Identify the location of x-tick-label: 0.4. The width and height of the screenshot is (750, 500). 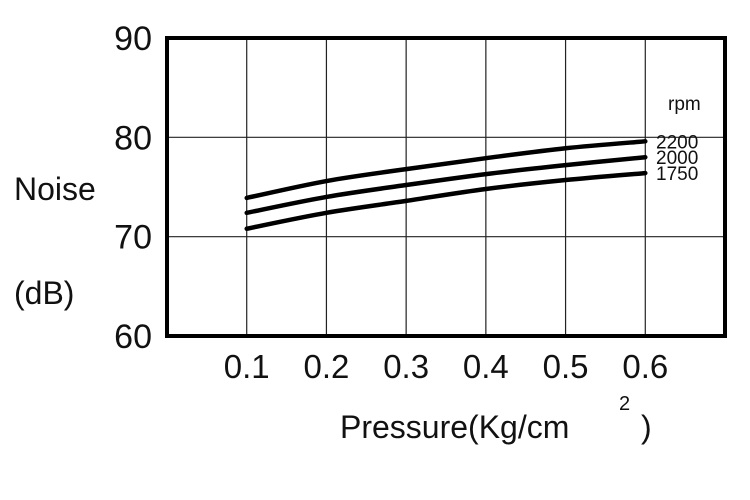
(486, 366).